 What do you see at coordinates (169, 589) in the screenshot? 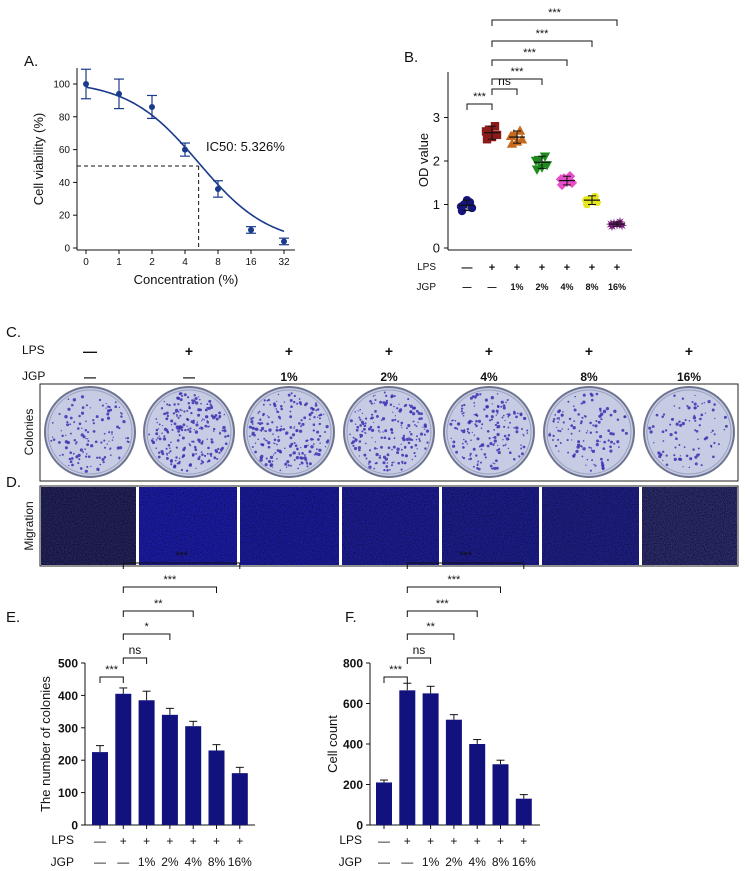
I see `chart-e-sig-bracket` at bounding box center [169, 589].